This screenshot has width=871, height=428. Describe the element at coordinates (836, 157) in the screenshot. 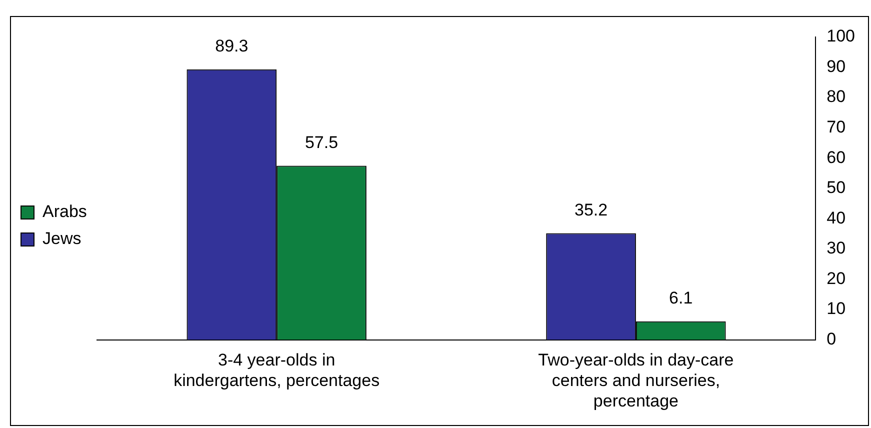

I see `y-tick-label: 60` at that location.